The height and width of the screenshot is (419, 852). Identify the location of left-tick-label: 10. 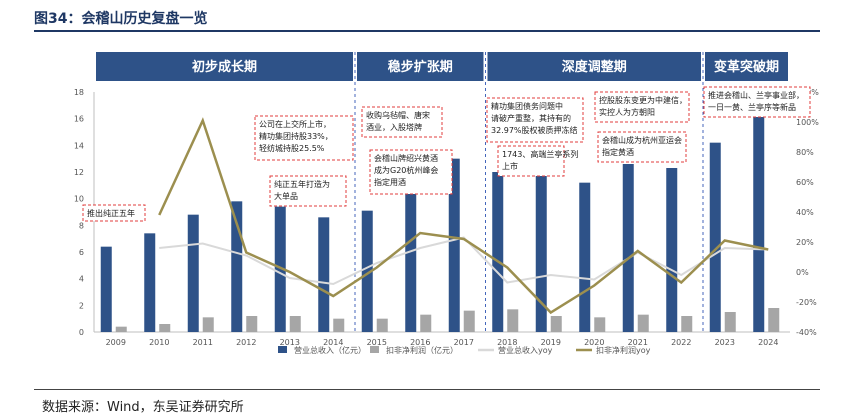
(79, 199).